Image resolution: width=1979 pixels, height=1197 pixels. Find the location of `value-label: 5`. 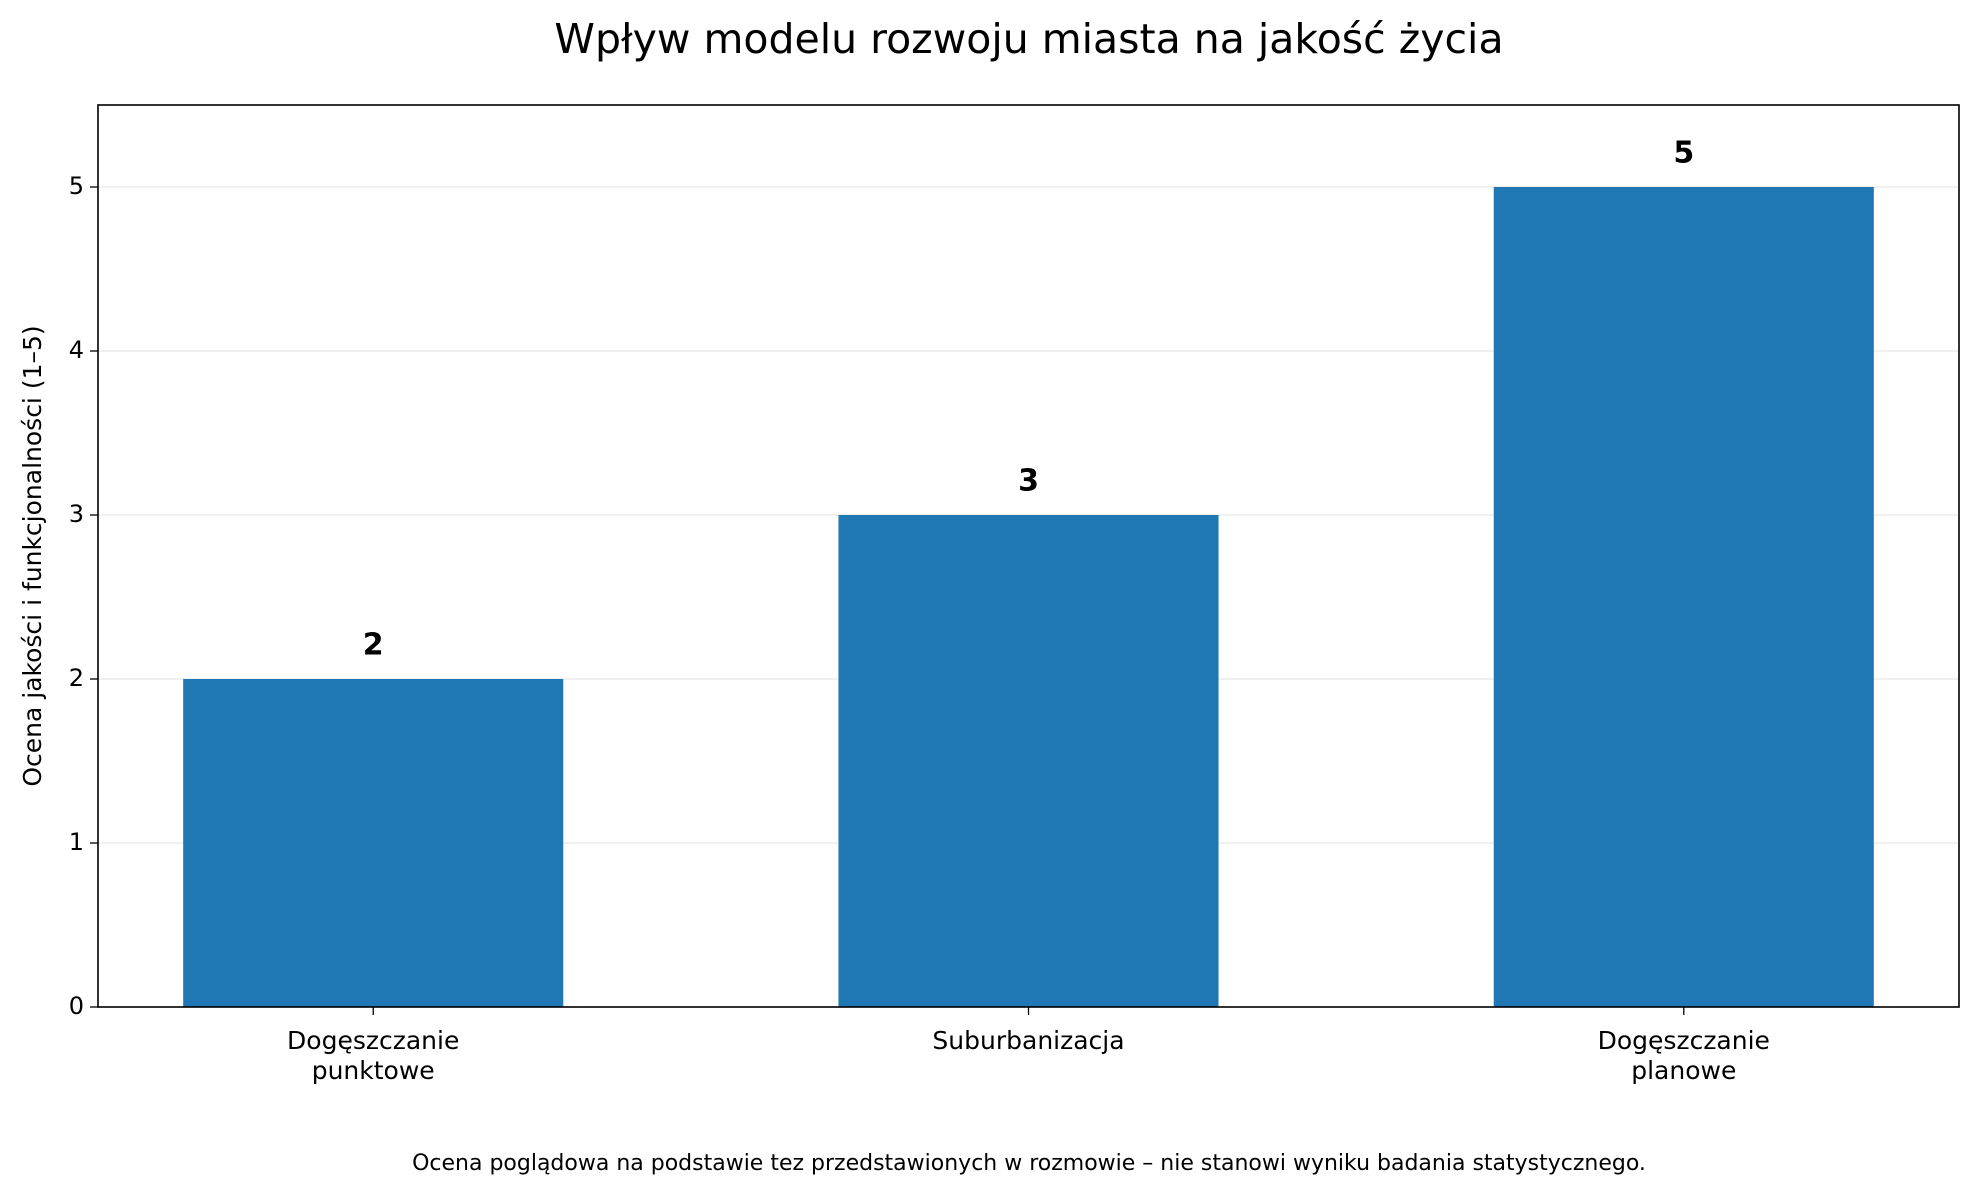

value-label: 5 is located at coordinates (1683, 153).